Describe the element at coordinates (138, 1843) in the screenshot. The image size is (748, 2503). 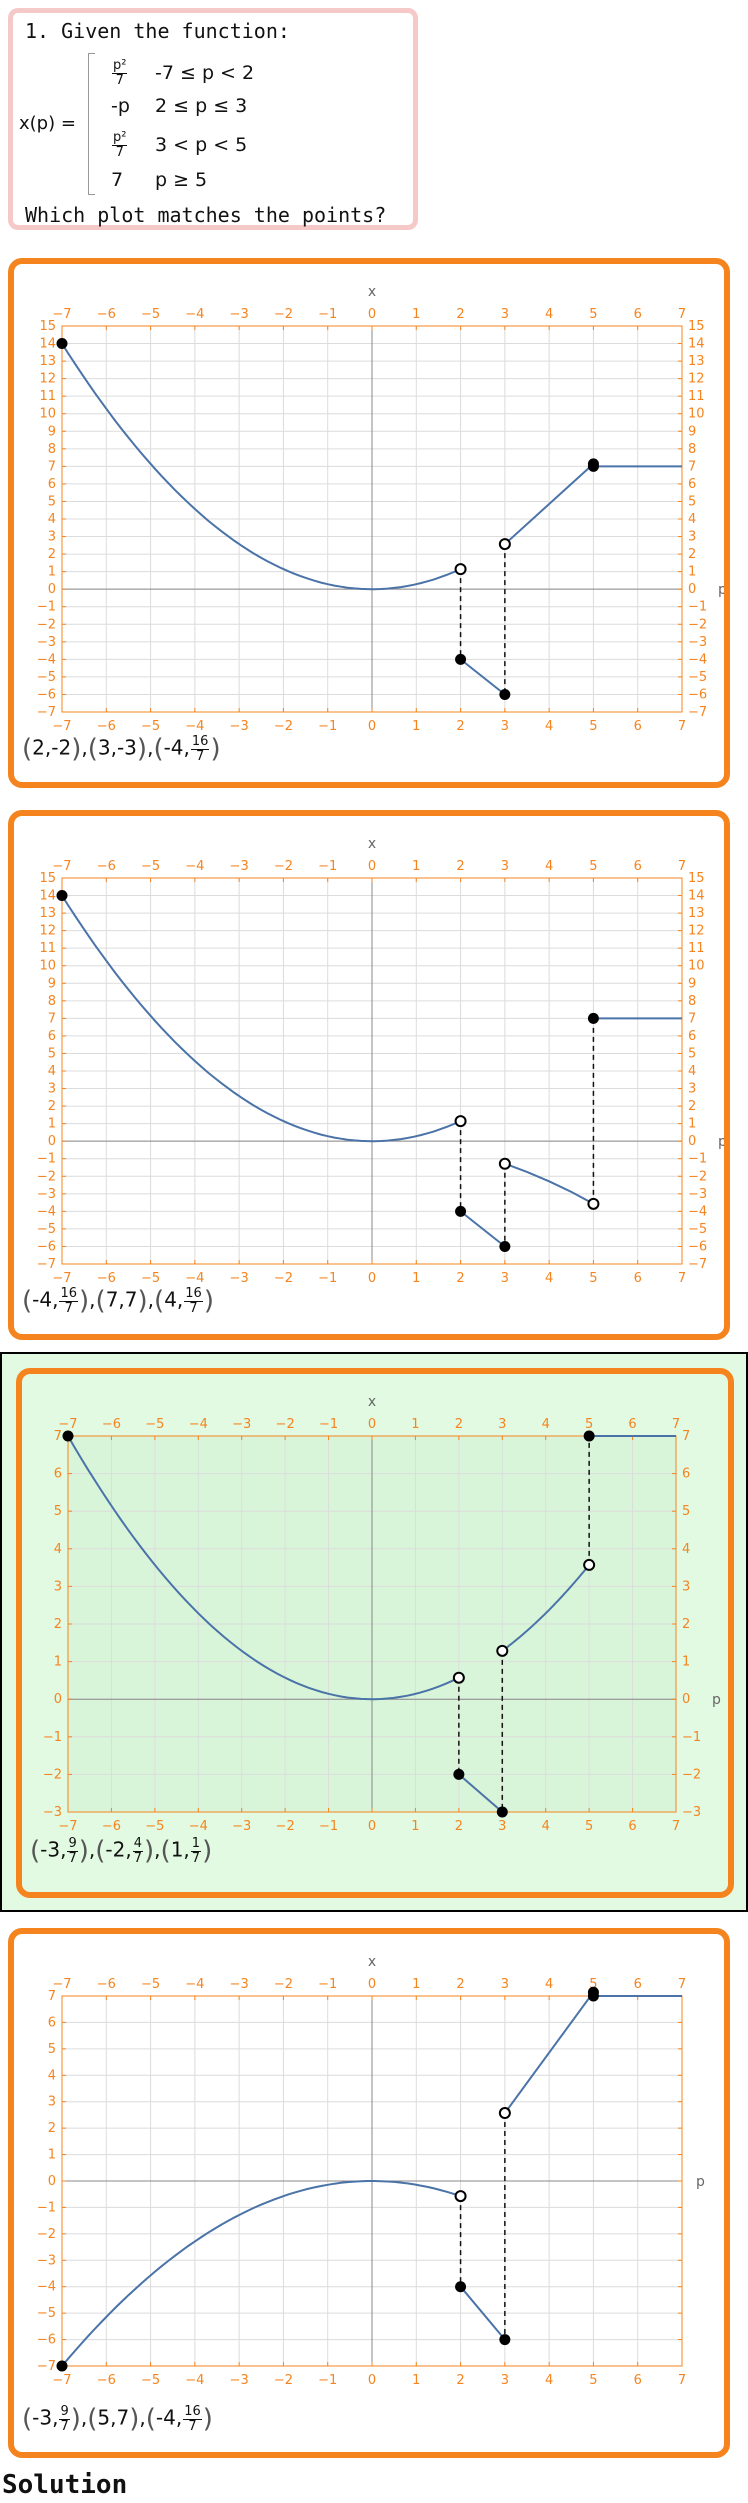
I see `fraction-numerator: 4` at that location.